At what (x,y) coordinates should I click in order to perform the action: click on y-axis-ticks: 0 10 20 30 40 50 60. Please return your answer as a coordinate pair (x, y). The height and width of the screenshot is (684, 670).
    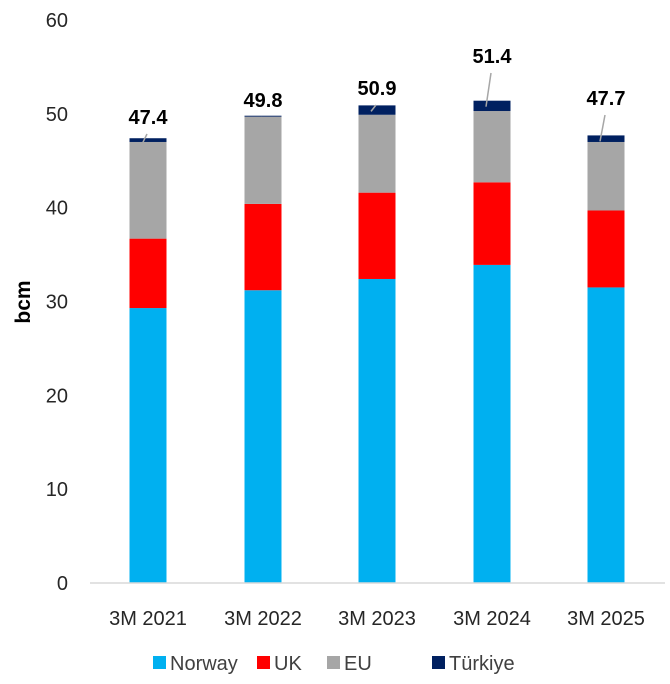
    Looking at the image, I should click on (57, 302).